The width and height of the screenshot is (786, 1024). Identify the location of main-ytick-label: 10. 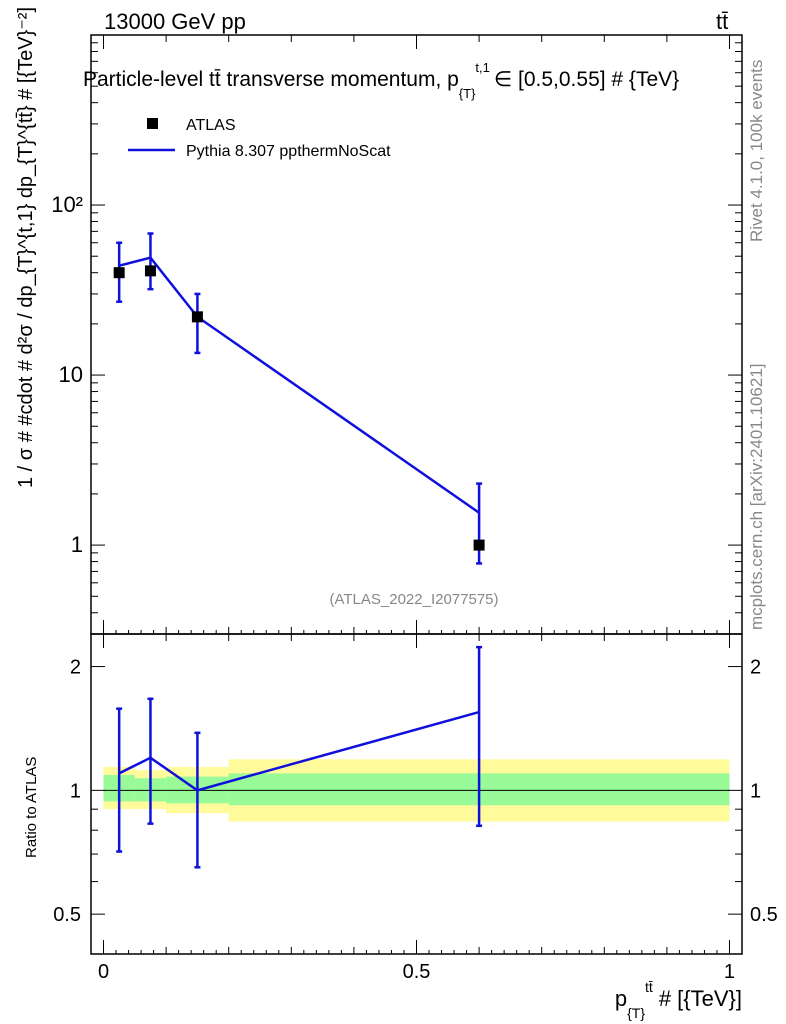
(71, 374).